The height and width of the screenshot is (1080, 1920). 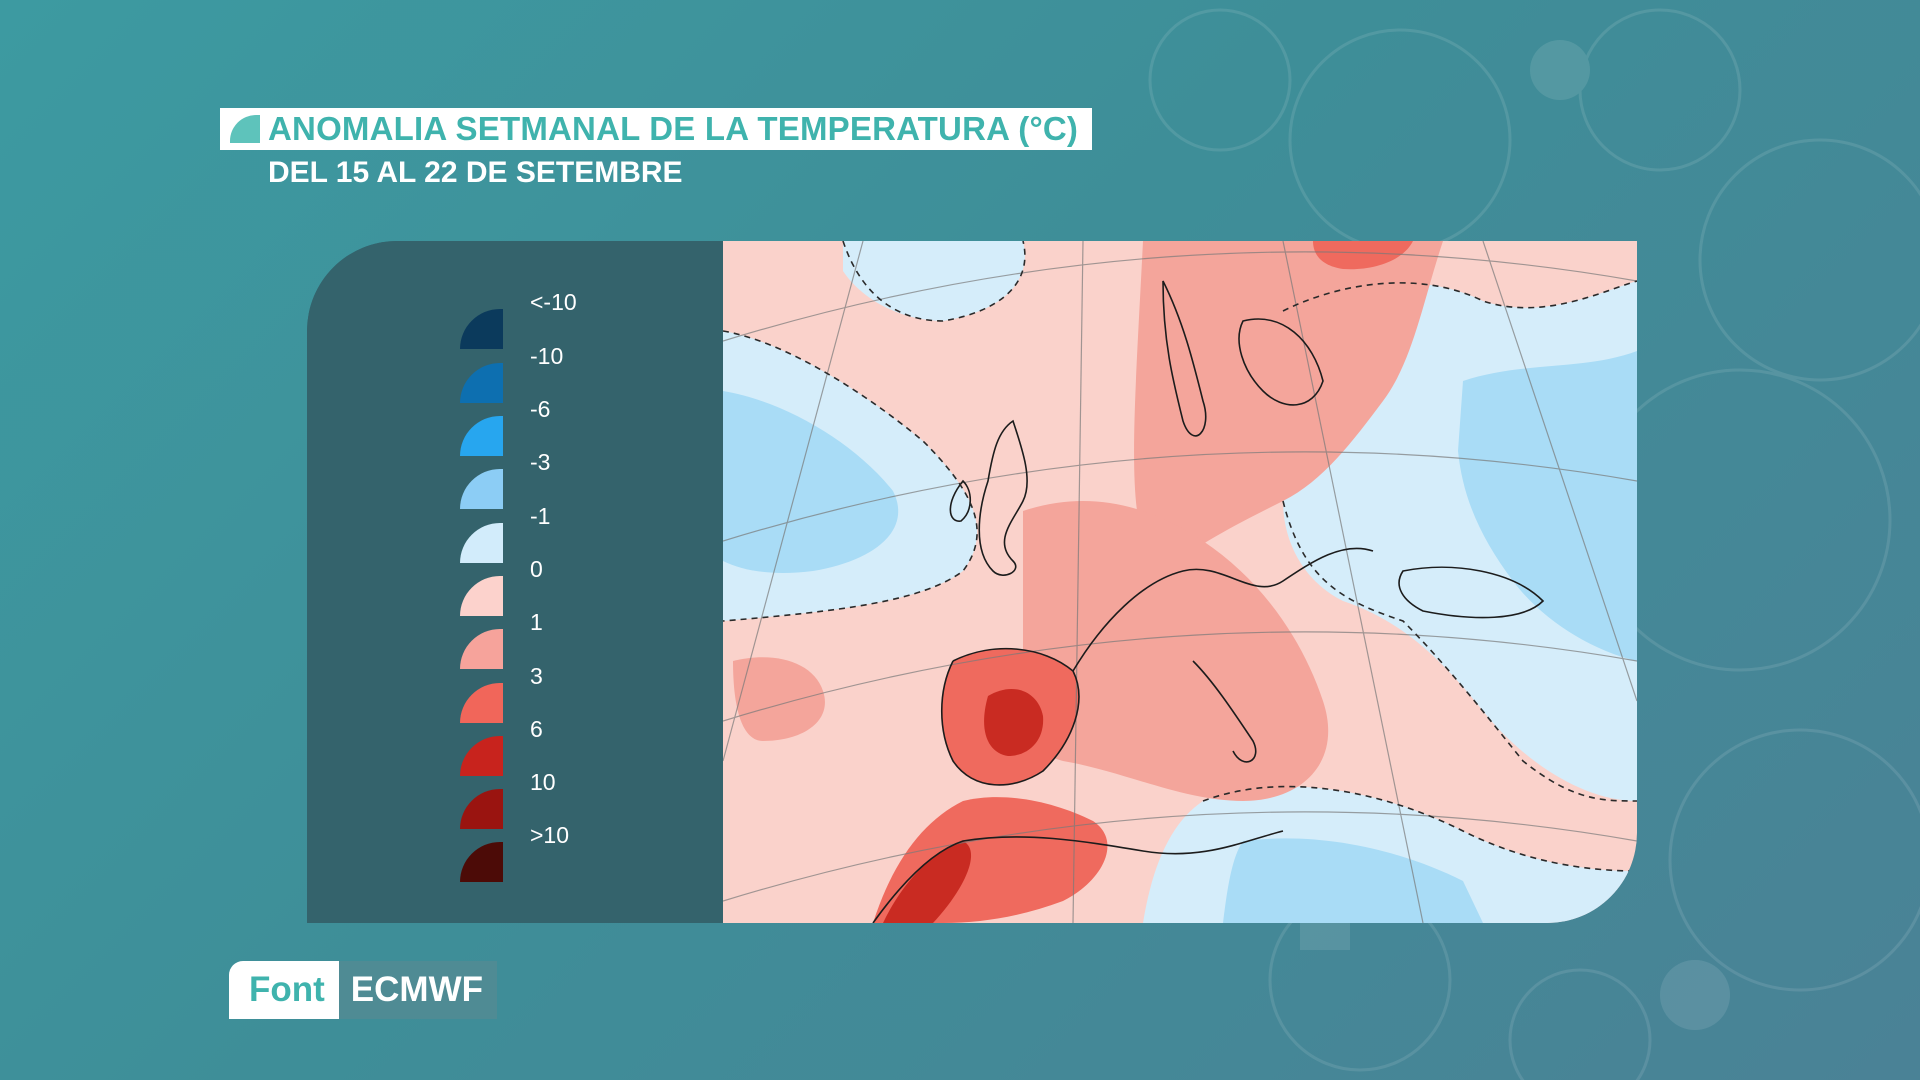 I want to click on color-legend: <-10 -10 -6 -3 -1 0 1 3, so click(x=515, y=582).